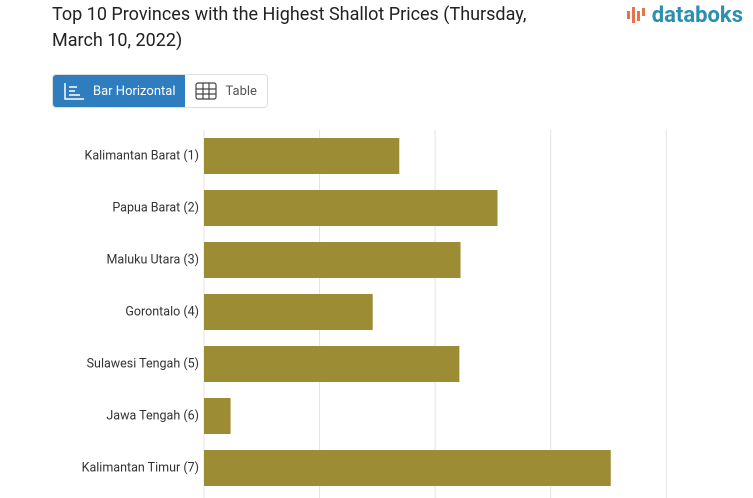  I want to click on bar-button: Bar Horizontal, so click(119, 91).